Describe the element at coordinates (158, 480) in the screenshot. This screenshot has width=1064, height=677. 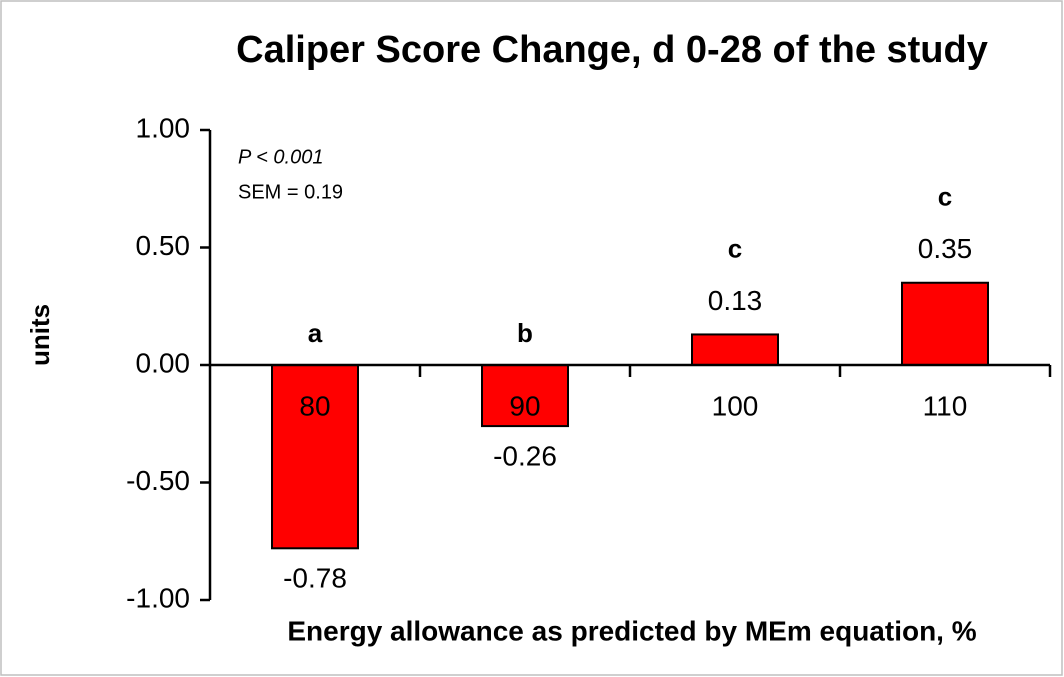
I see `y-tick-label: -0.50` at that location.